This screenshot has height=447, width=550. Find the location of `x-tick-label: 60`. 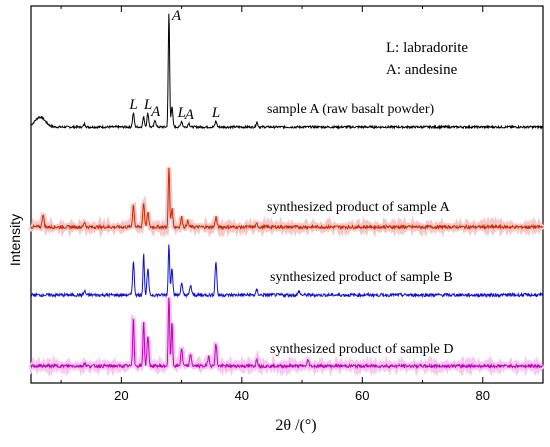

x-tick-label: 60 is located at coordinates (362, 395).